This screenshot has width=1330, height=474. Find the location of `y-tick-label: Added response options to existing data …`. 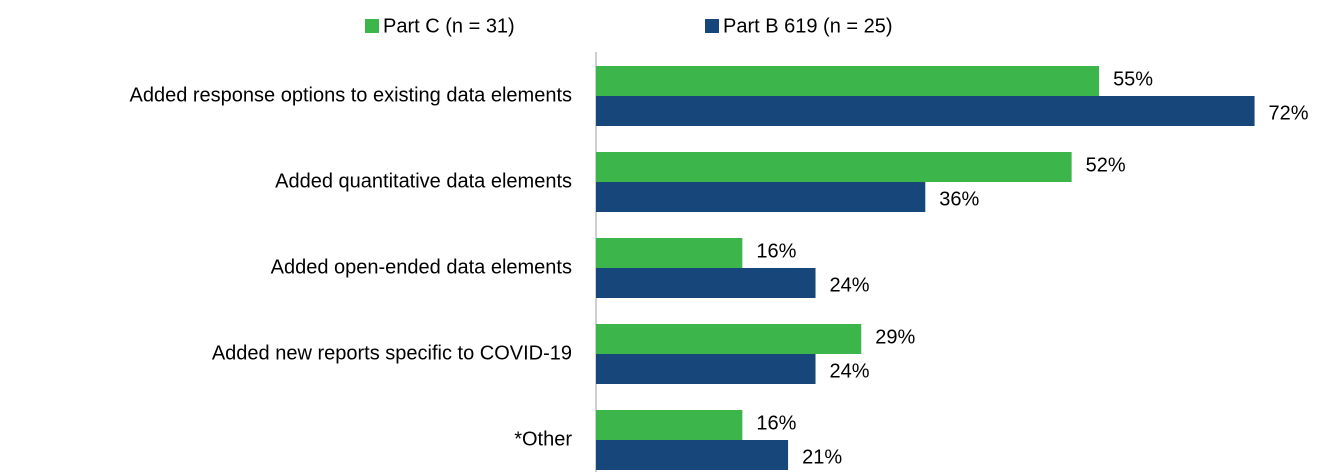

y-tick-label: Added response options to existing data … is located at coordinates (350, 95).